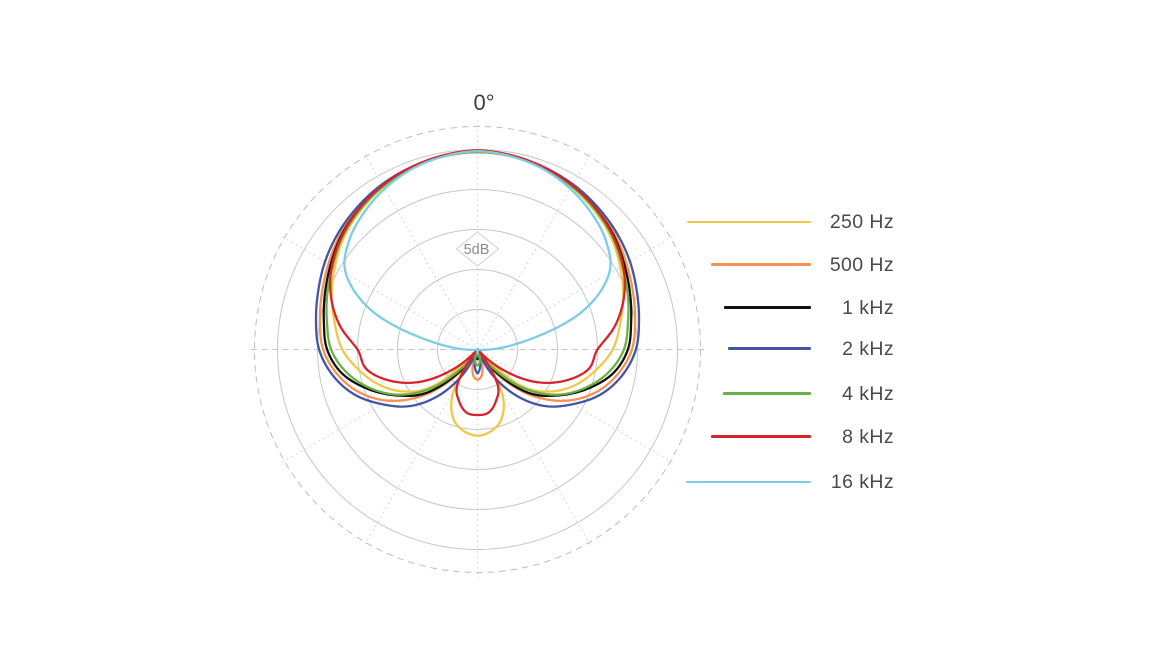 This screenshot has width=1170, height=660. Describe the element at coordinates (868, 348) in the screenshot. I see `legend-label-2-khz: 2 kHz` at that location.